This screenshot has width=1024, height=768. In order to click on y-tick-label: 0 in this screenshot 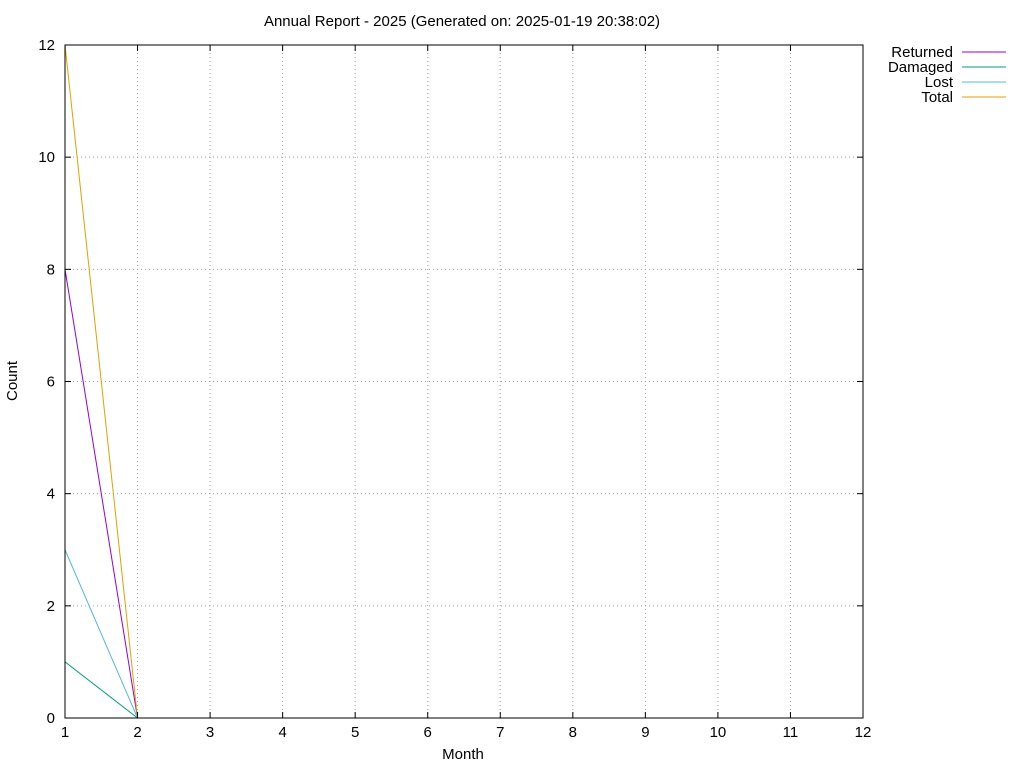, I will do `click(51, 718)`.